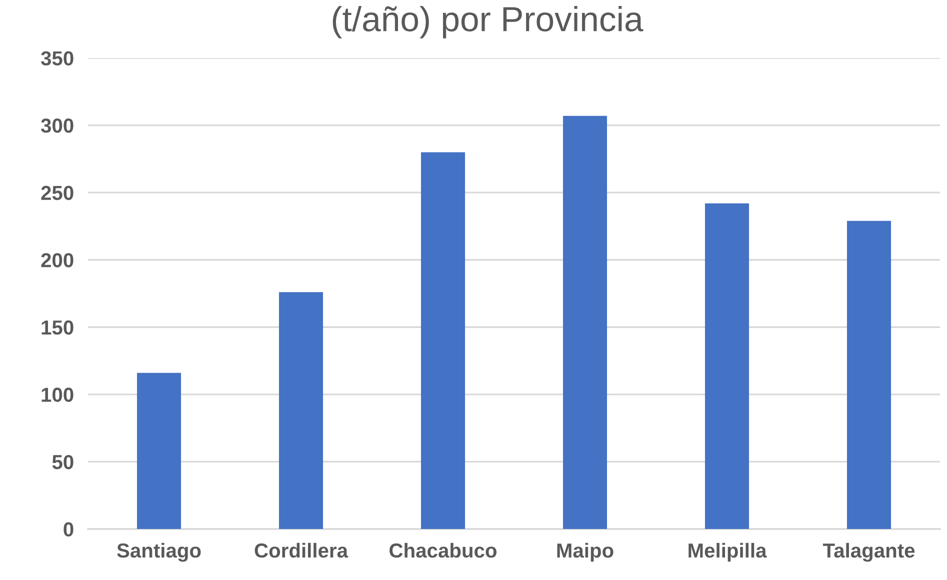 This screenshot has width=947, height=580. Describe the element at coordinates (58, 327) in the screenshot. I see `y-tick-label: 150` at that location.